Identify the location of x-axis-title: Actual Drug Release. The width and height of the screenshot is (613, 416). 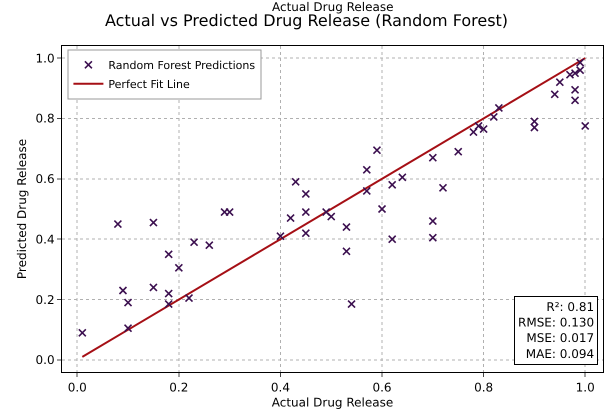
(333, 402).